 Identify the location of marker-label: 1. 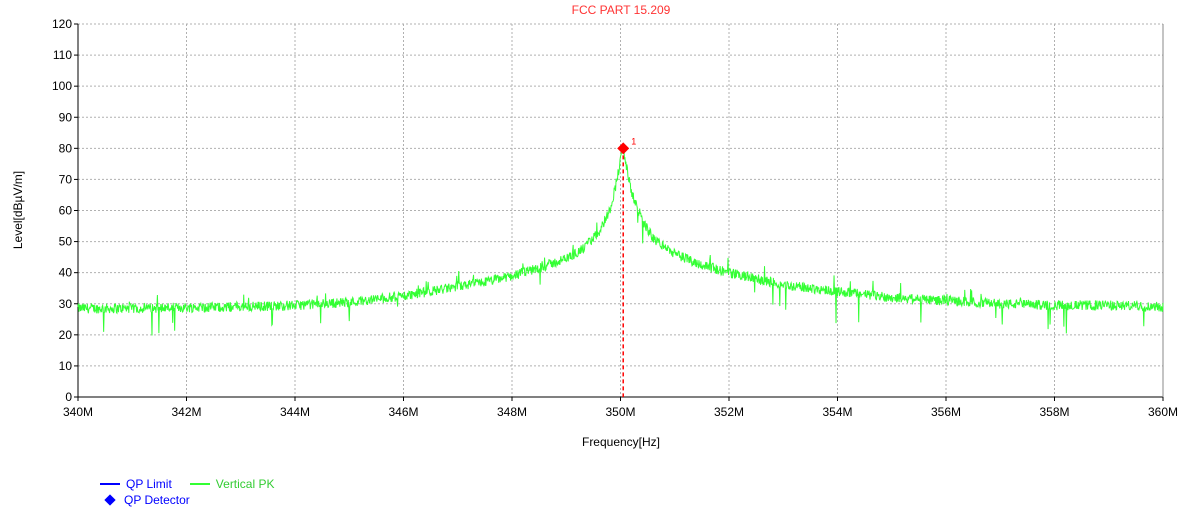
(633, 141).